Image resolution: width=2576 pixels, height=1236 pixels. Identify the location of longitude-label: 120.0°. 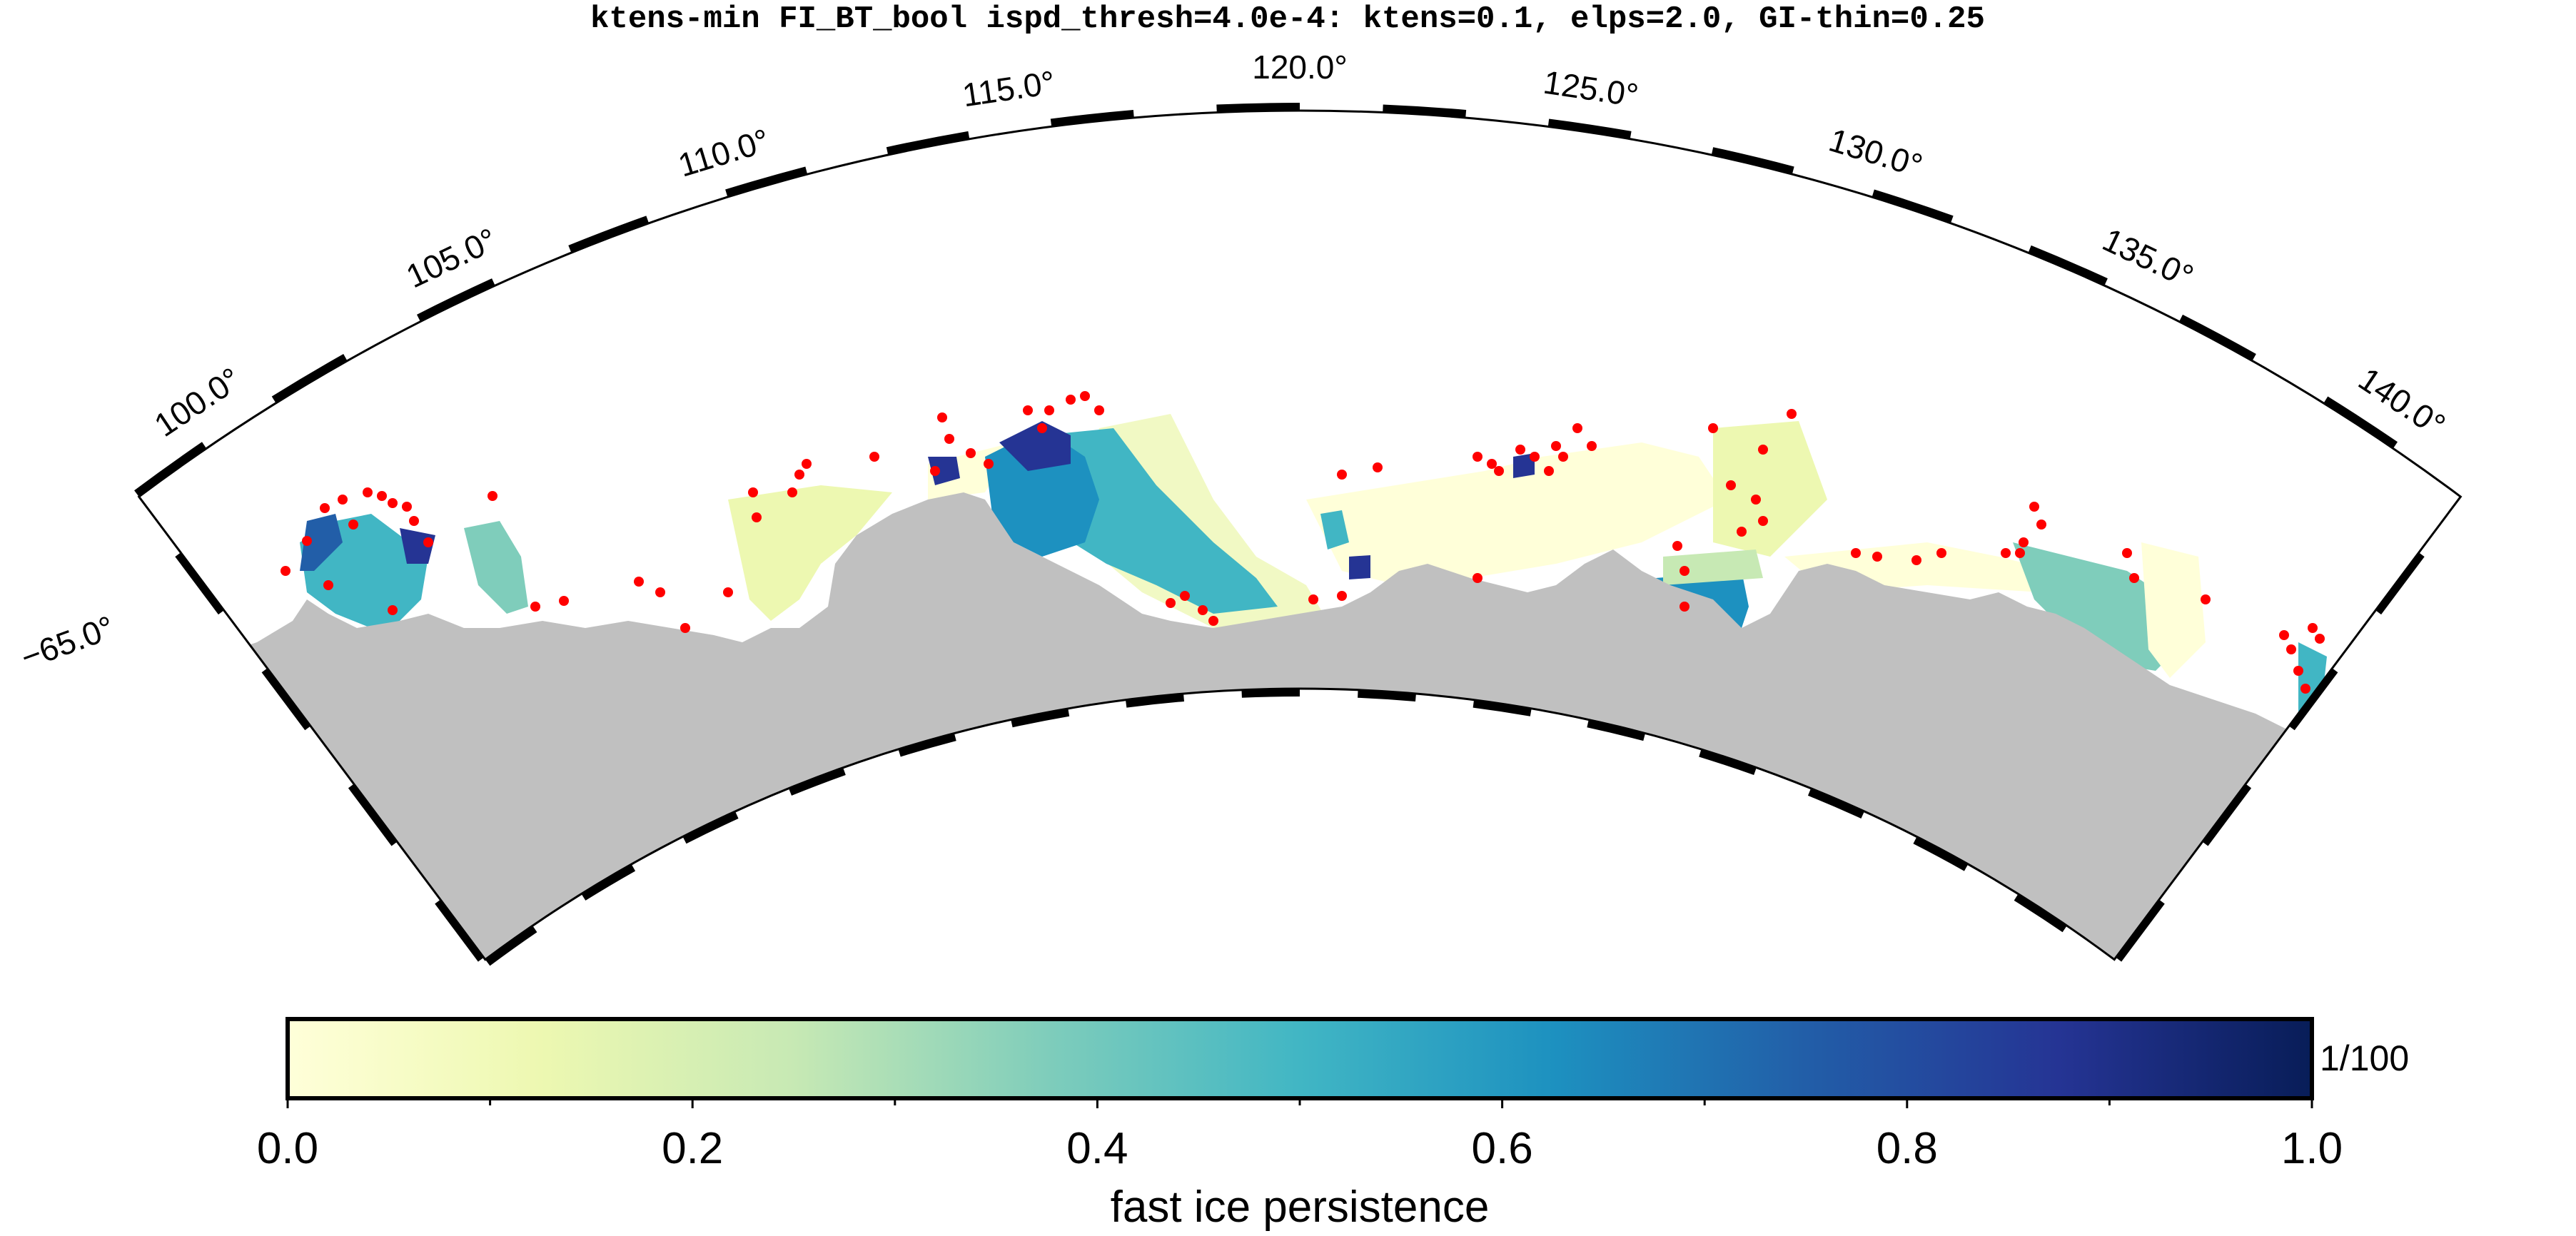
(1300, 67).